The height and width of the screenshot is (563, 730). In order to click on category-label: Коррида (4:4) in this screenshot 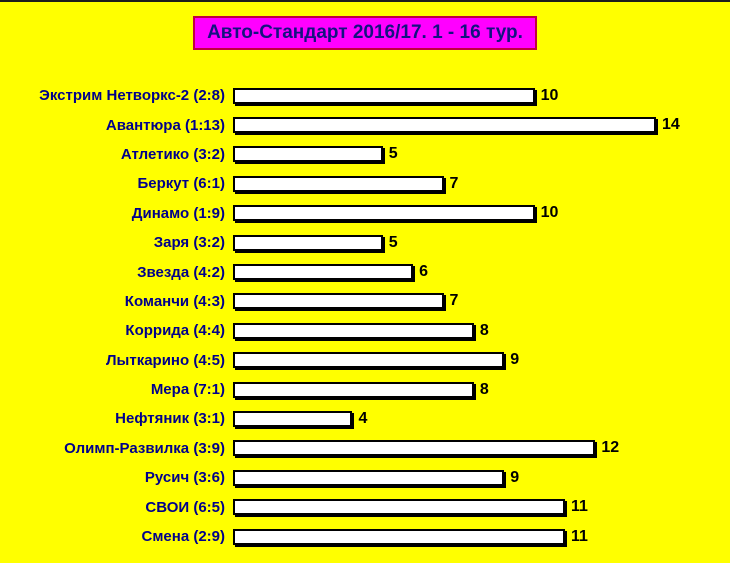, I will do `click(175, 331)`.